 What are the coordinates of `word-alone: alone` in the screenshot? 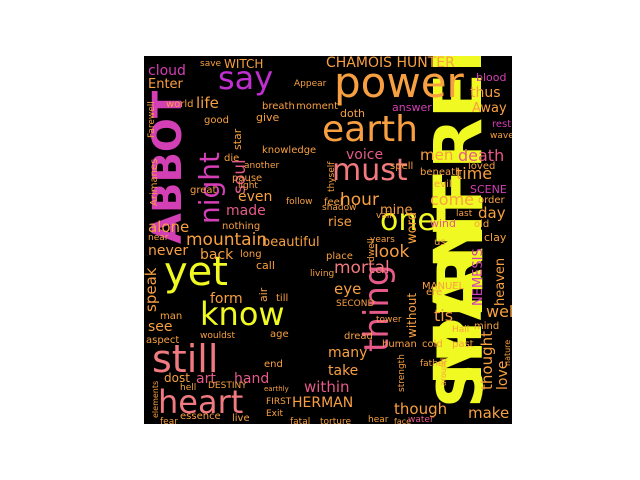 It's located at (169, 227).